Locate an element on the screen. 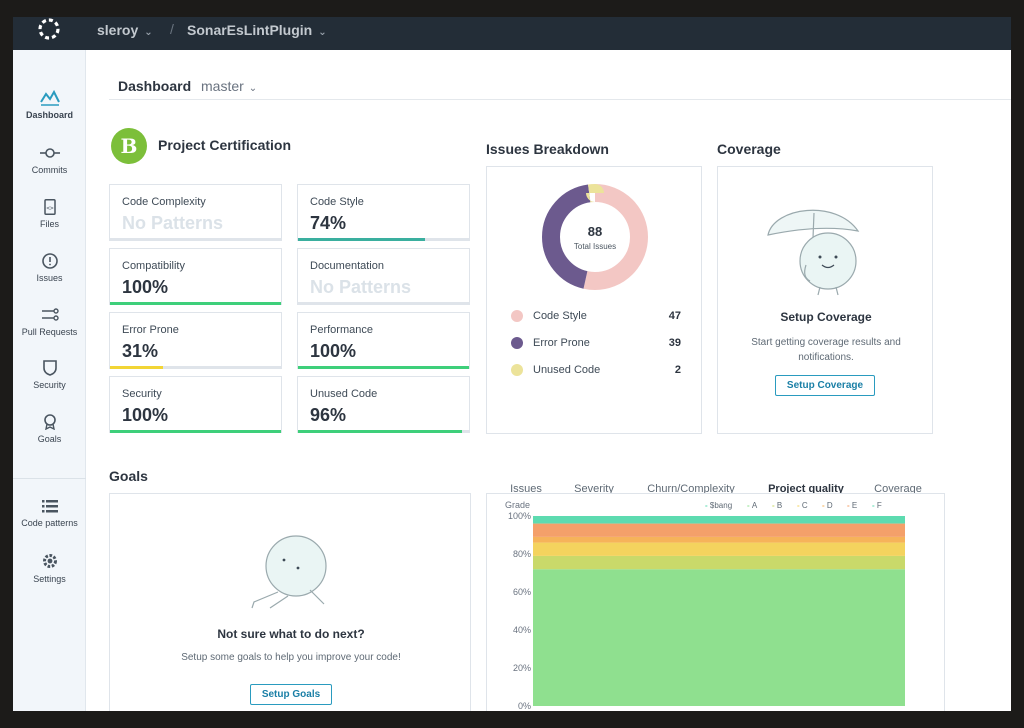 Image resolution: width=1024 pixels, height=728 pixels. y-tick-label: 80% is located at coordinates (522, 554).